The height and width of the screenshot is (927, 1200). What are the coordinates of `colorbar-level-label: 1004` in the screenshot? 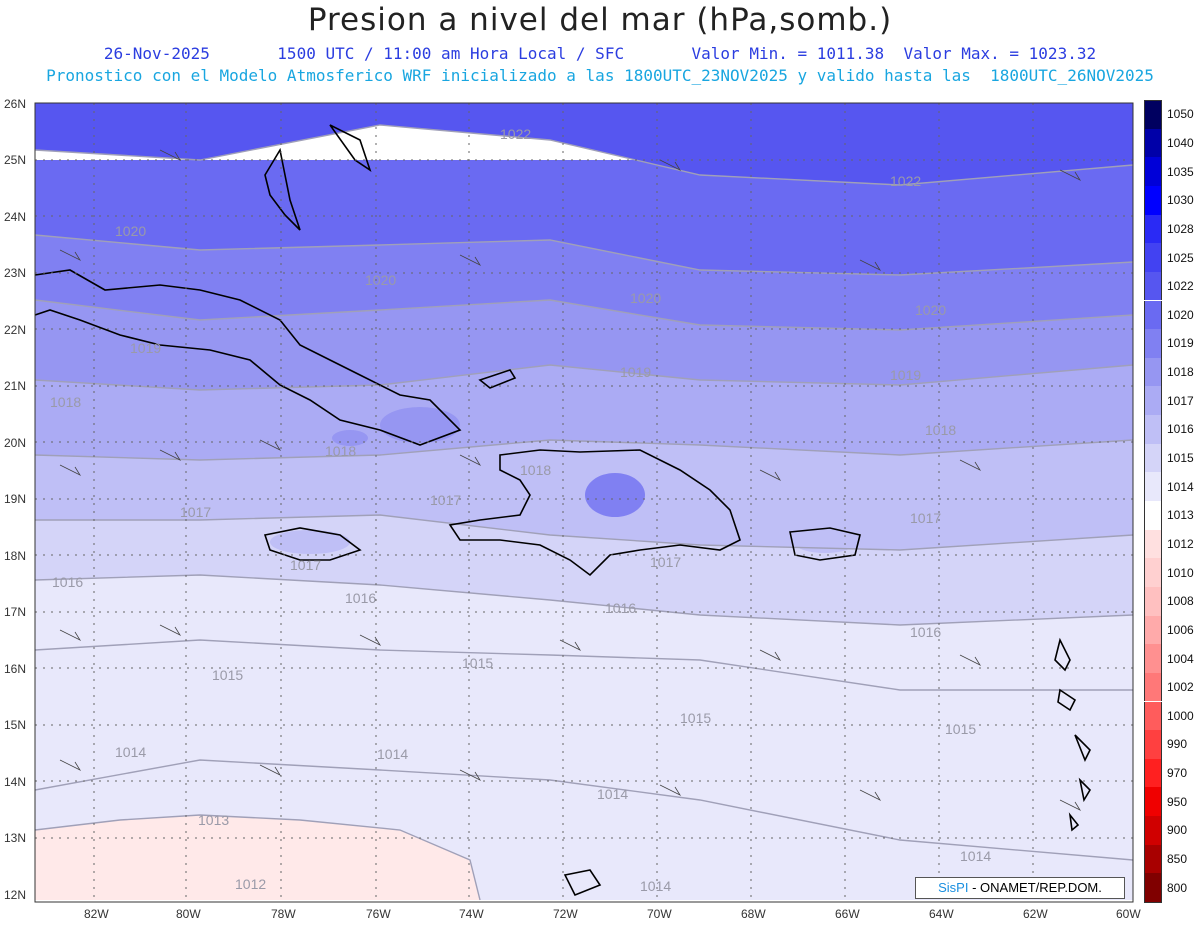 It's located at (1180, 658).